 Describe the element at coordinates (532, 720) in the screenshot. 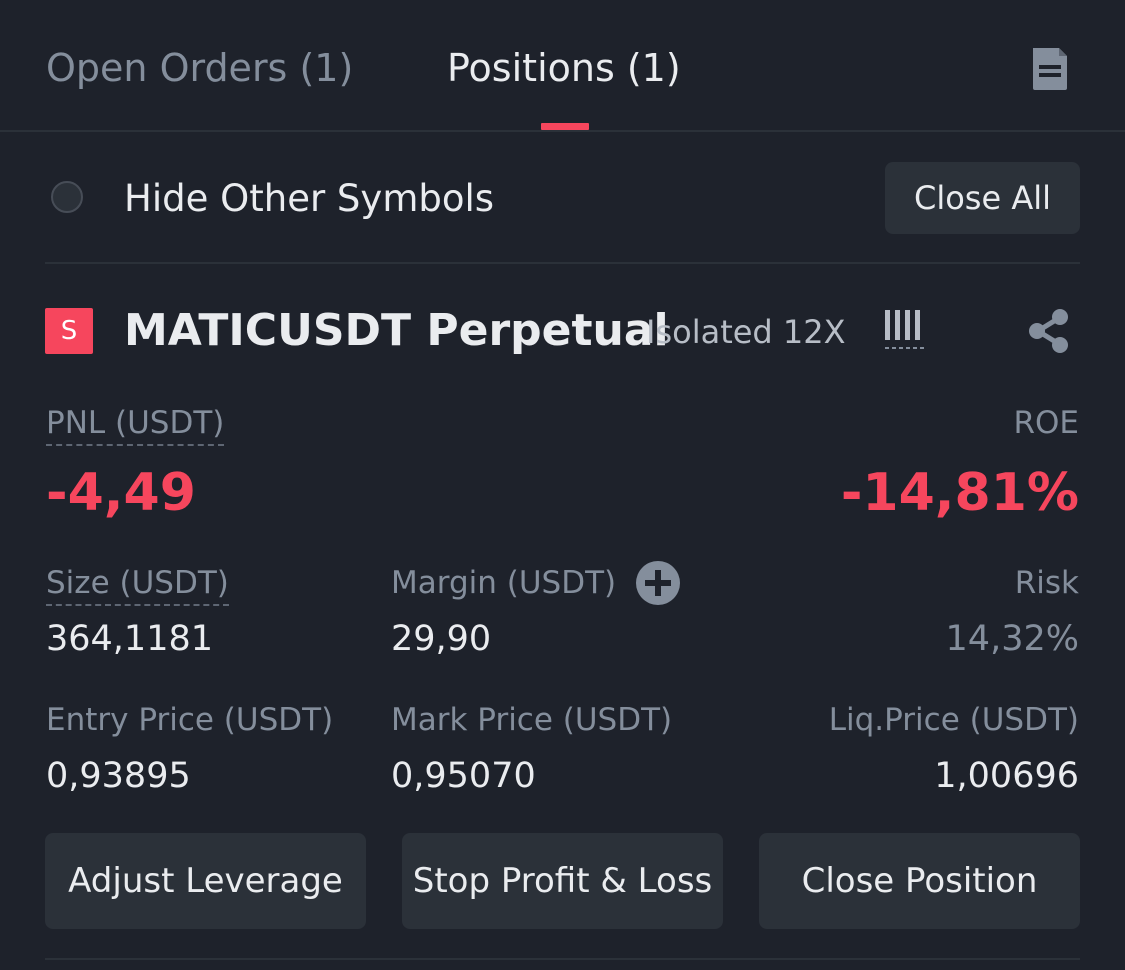

I see `mark-price-label: Mark Price (USDT)` at that location.